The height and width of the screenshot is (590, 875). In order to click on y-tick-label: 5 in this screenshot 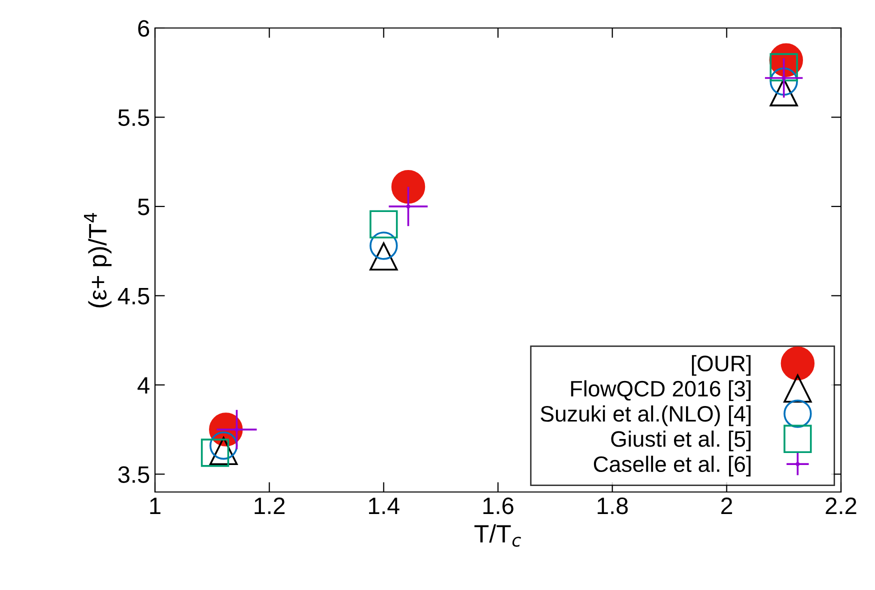, I will do `click(144, 207)`.